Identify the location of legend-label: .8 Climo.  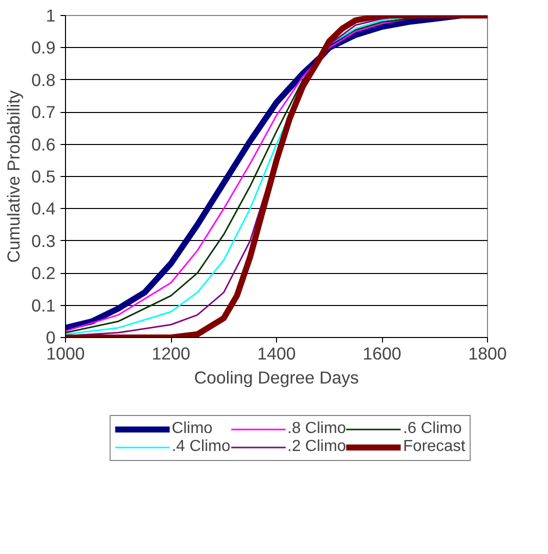
(316, 429).